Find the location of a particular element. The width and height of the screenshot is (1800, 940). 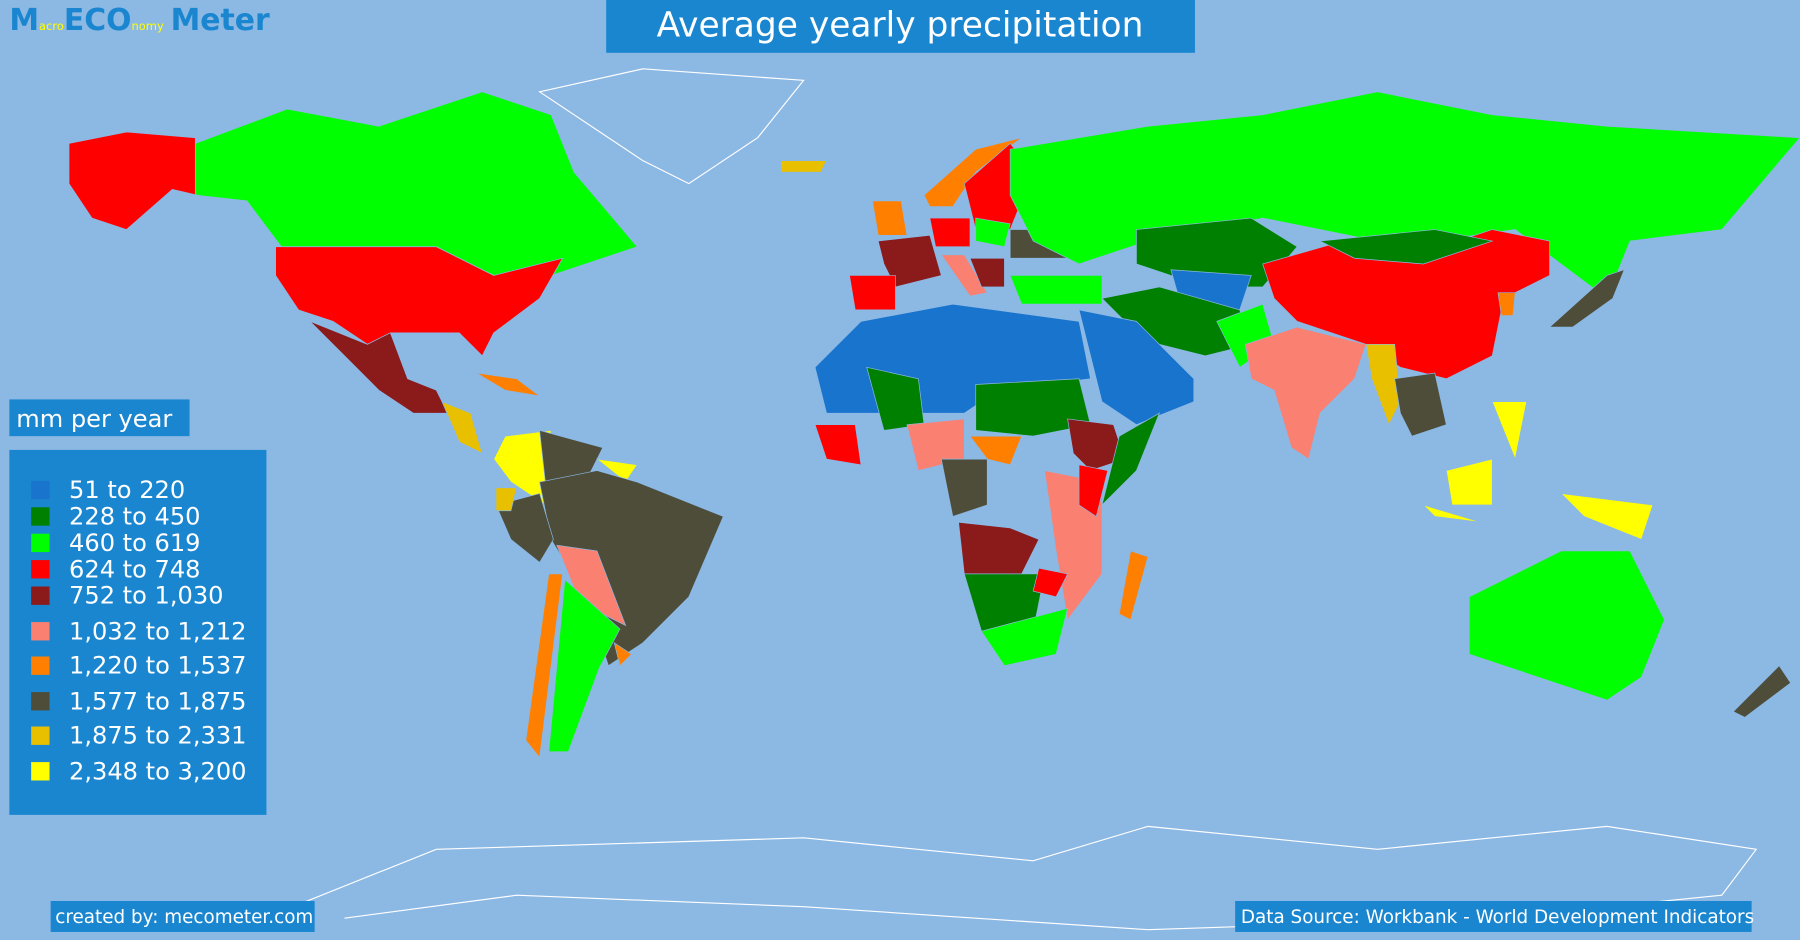

legend-label: 1,220 to 1,537 is located at coordinates (157, 666).